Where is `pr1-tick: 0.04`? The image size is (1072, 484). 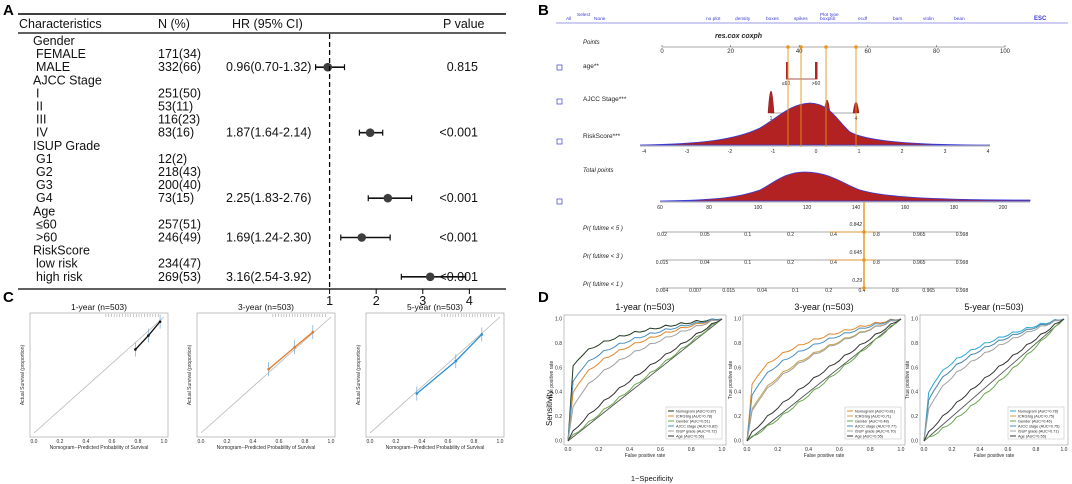 pr1-tick: 0.04 is located at coordinates (762, 291).